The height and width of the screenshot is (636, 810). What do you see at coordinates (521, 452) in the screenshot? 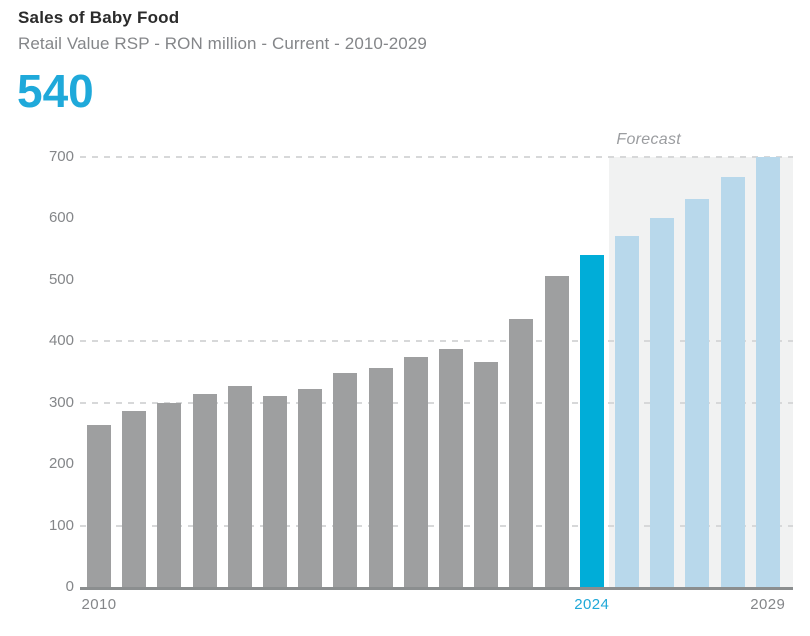
I see `bar-2022` at bounding box center [521, 452].